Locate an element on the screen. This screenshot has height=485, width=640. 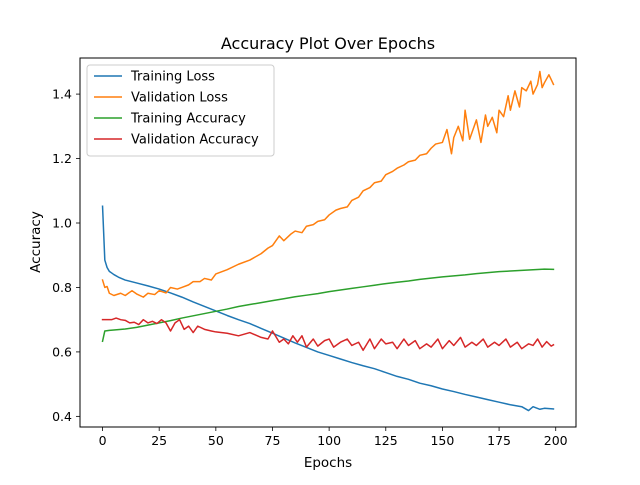
x-tick-label: 50 is located at coordinates (216, 440).